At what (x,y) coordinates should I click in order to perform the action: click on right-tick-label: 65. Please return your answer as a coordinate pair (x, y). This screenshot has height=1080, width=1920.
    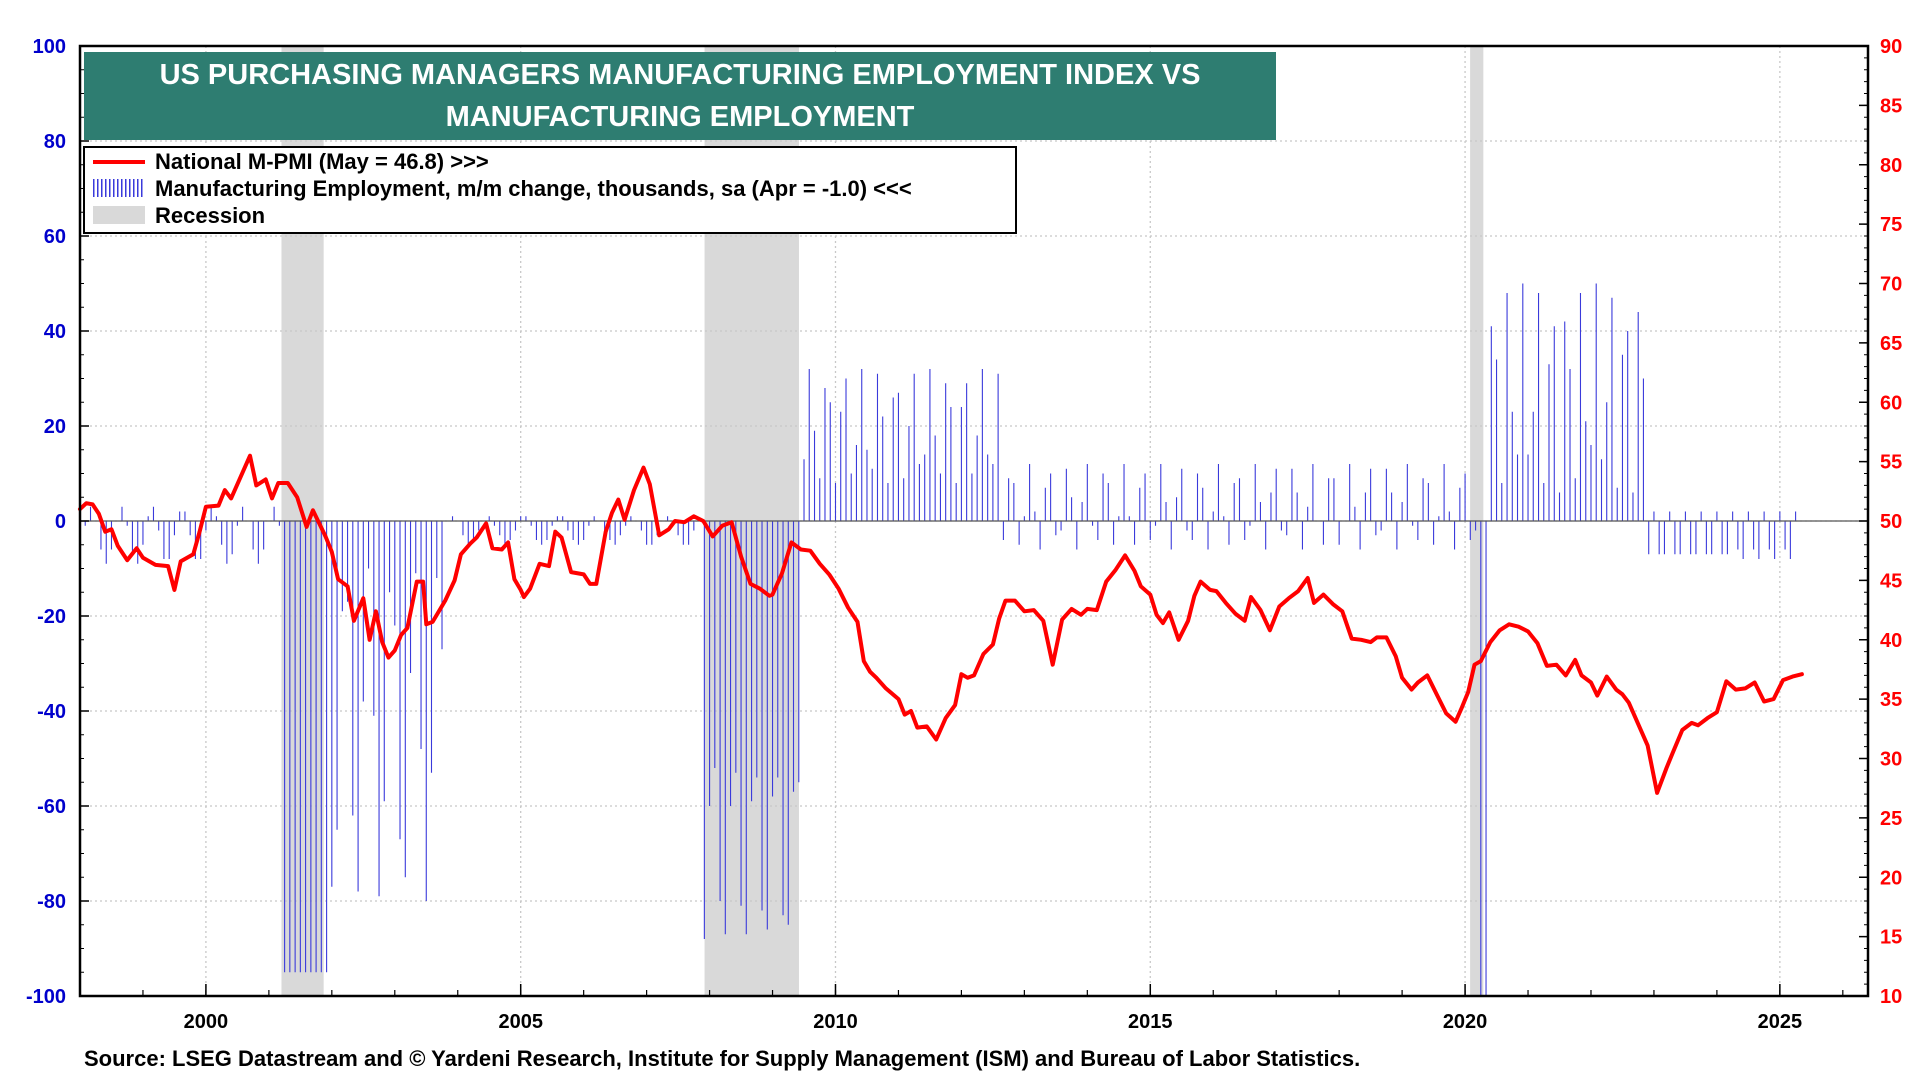
    Looking at the image, I should click on (1891, 344).